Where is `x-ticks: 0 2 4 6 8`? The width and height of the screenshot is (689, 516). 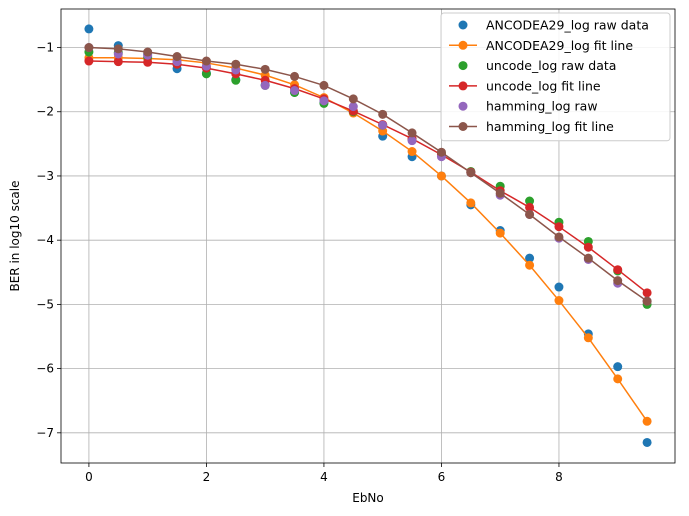
x-ticks: 0 2 4 6 8 is located at coordinates (324, 473).